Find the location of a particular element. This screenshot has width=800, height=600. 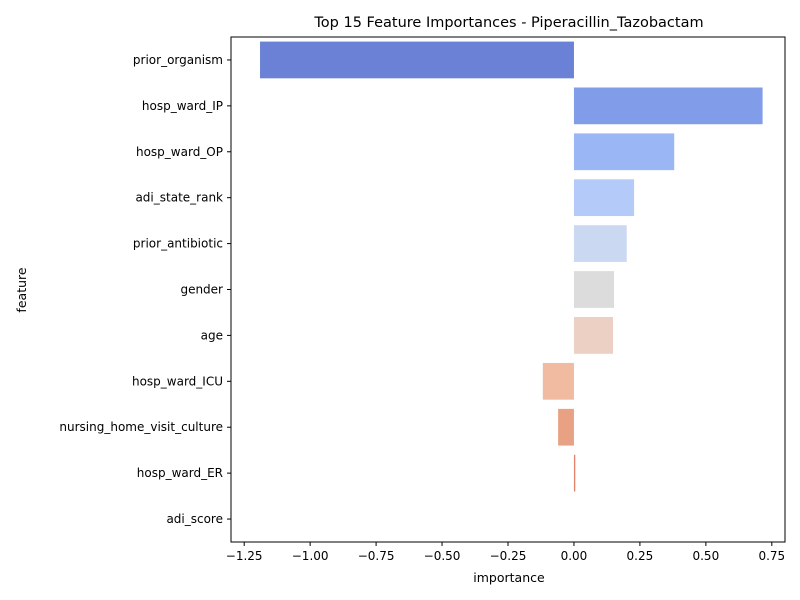

y-tick-label: prior_antibiotic is located at coordinates (178, 244).